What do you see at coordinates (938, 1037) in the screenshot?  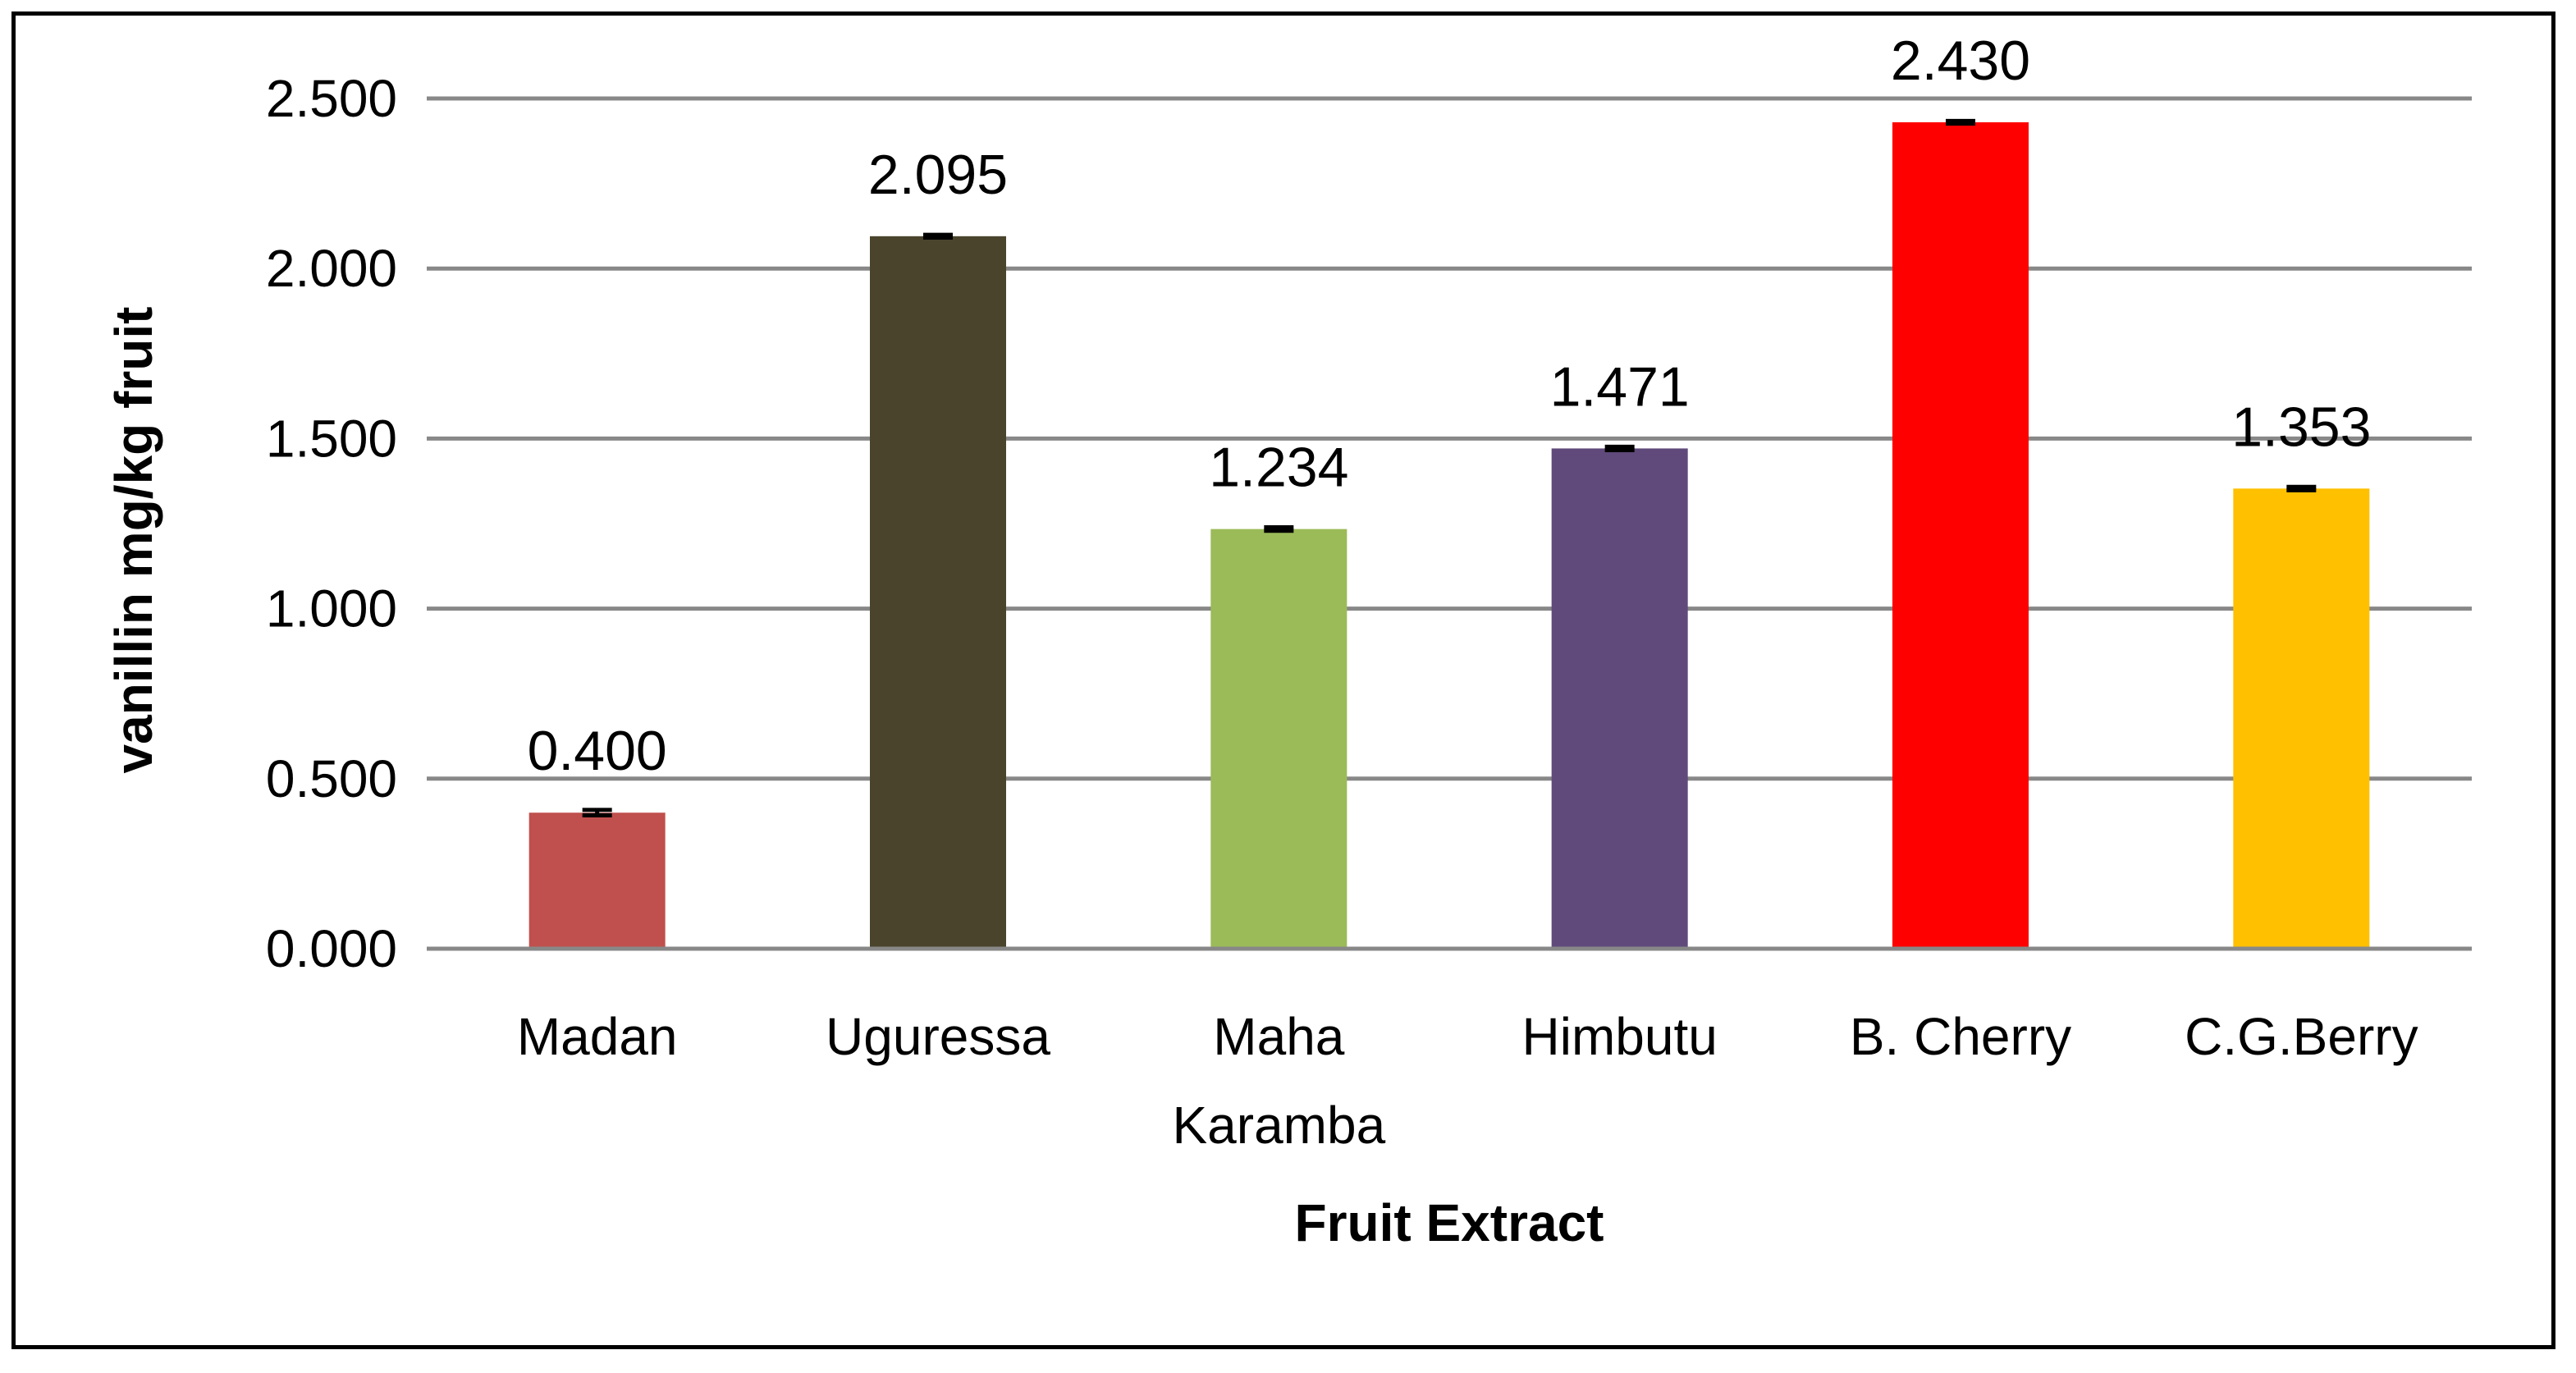 I see `category-label: Uguressa` at bounding box center [938, 1037].